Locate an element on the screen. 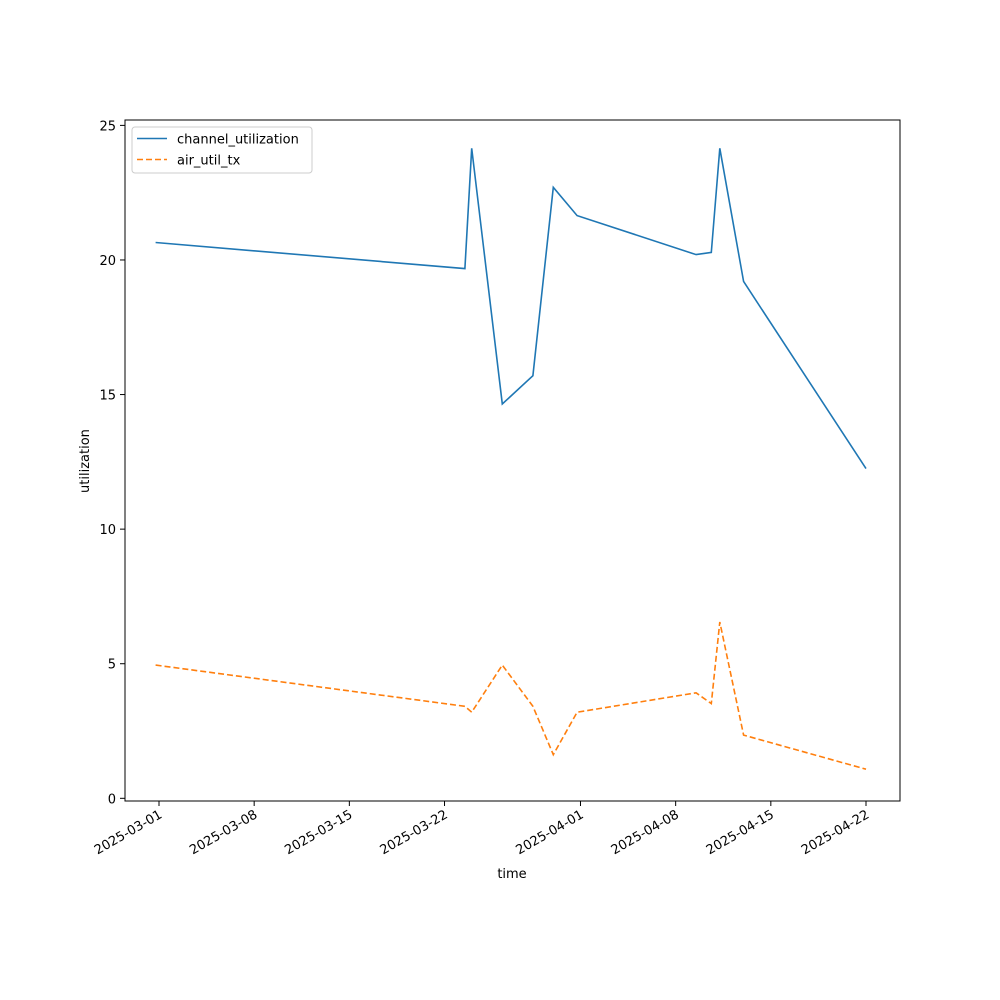 This screenshot has height=1000, width=1000. y-tick-label: 10 is located at coordinates (107, 530).